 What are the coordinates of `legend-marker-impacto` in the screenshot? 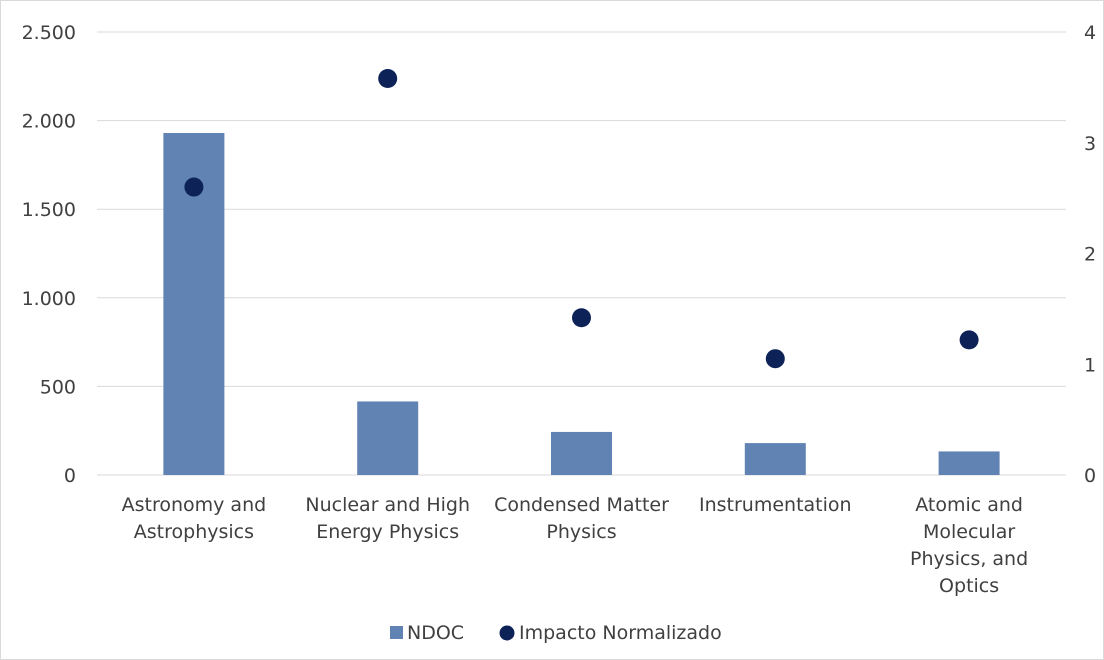 It's located at (507, 633).